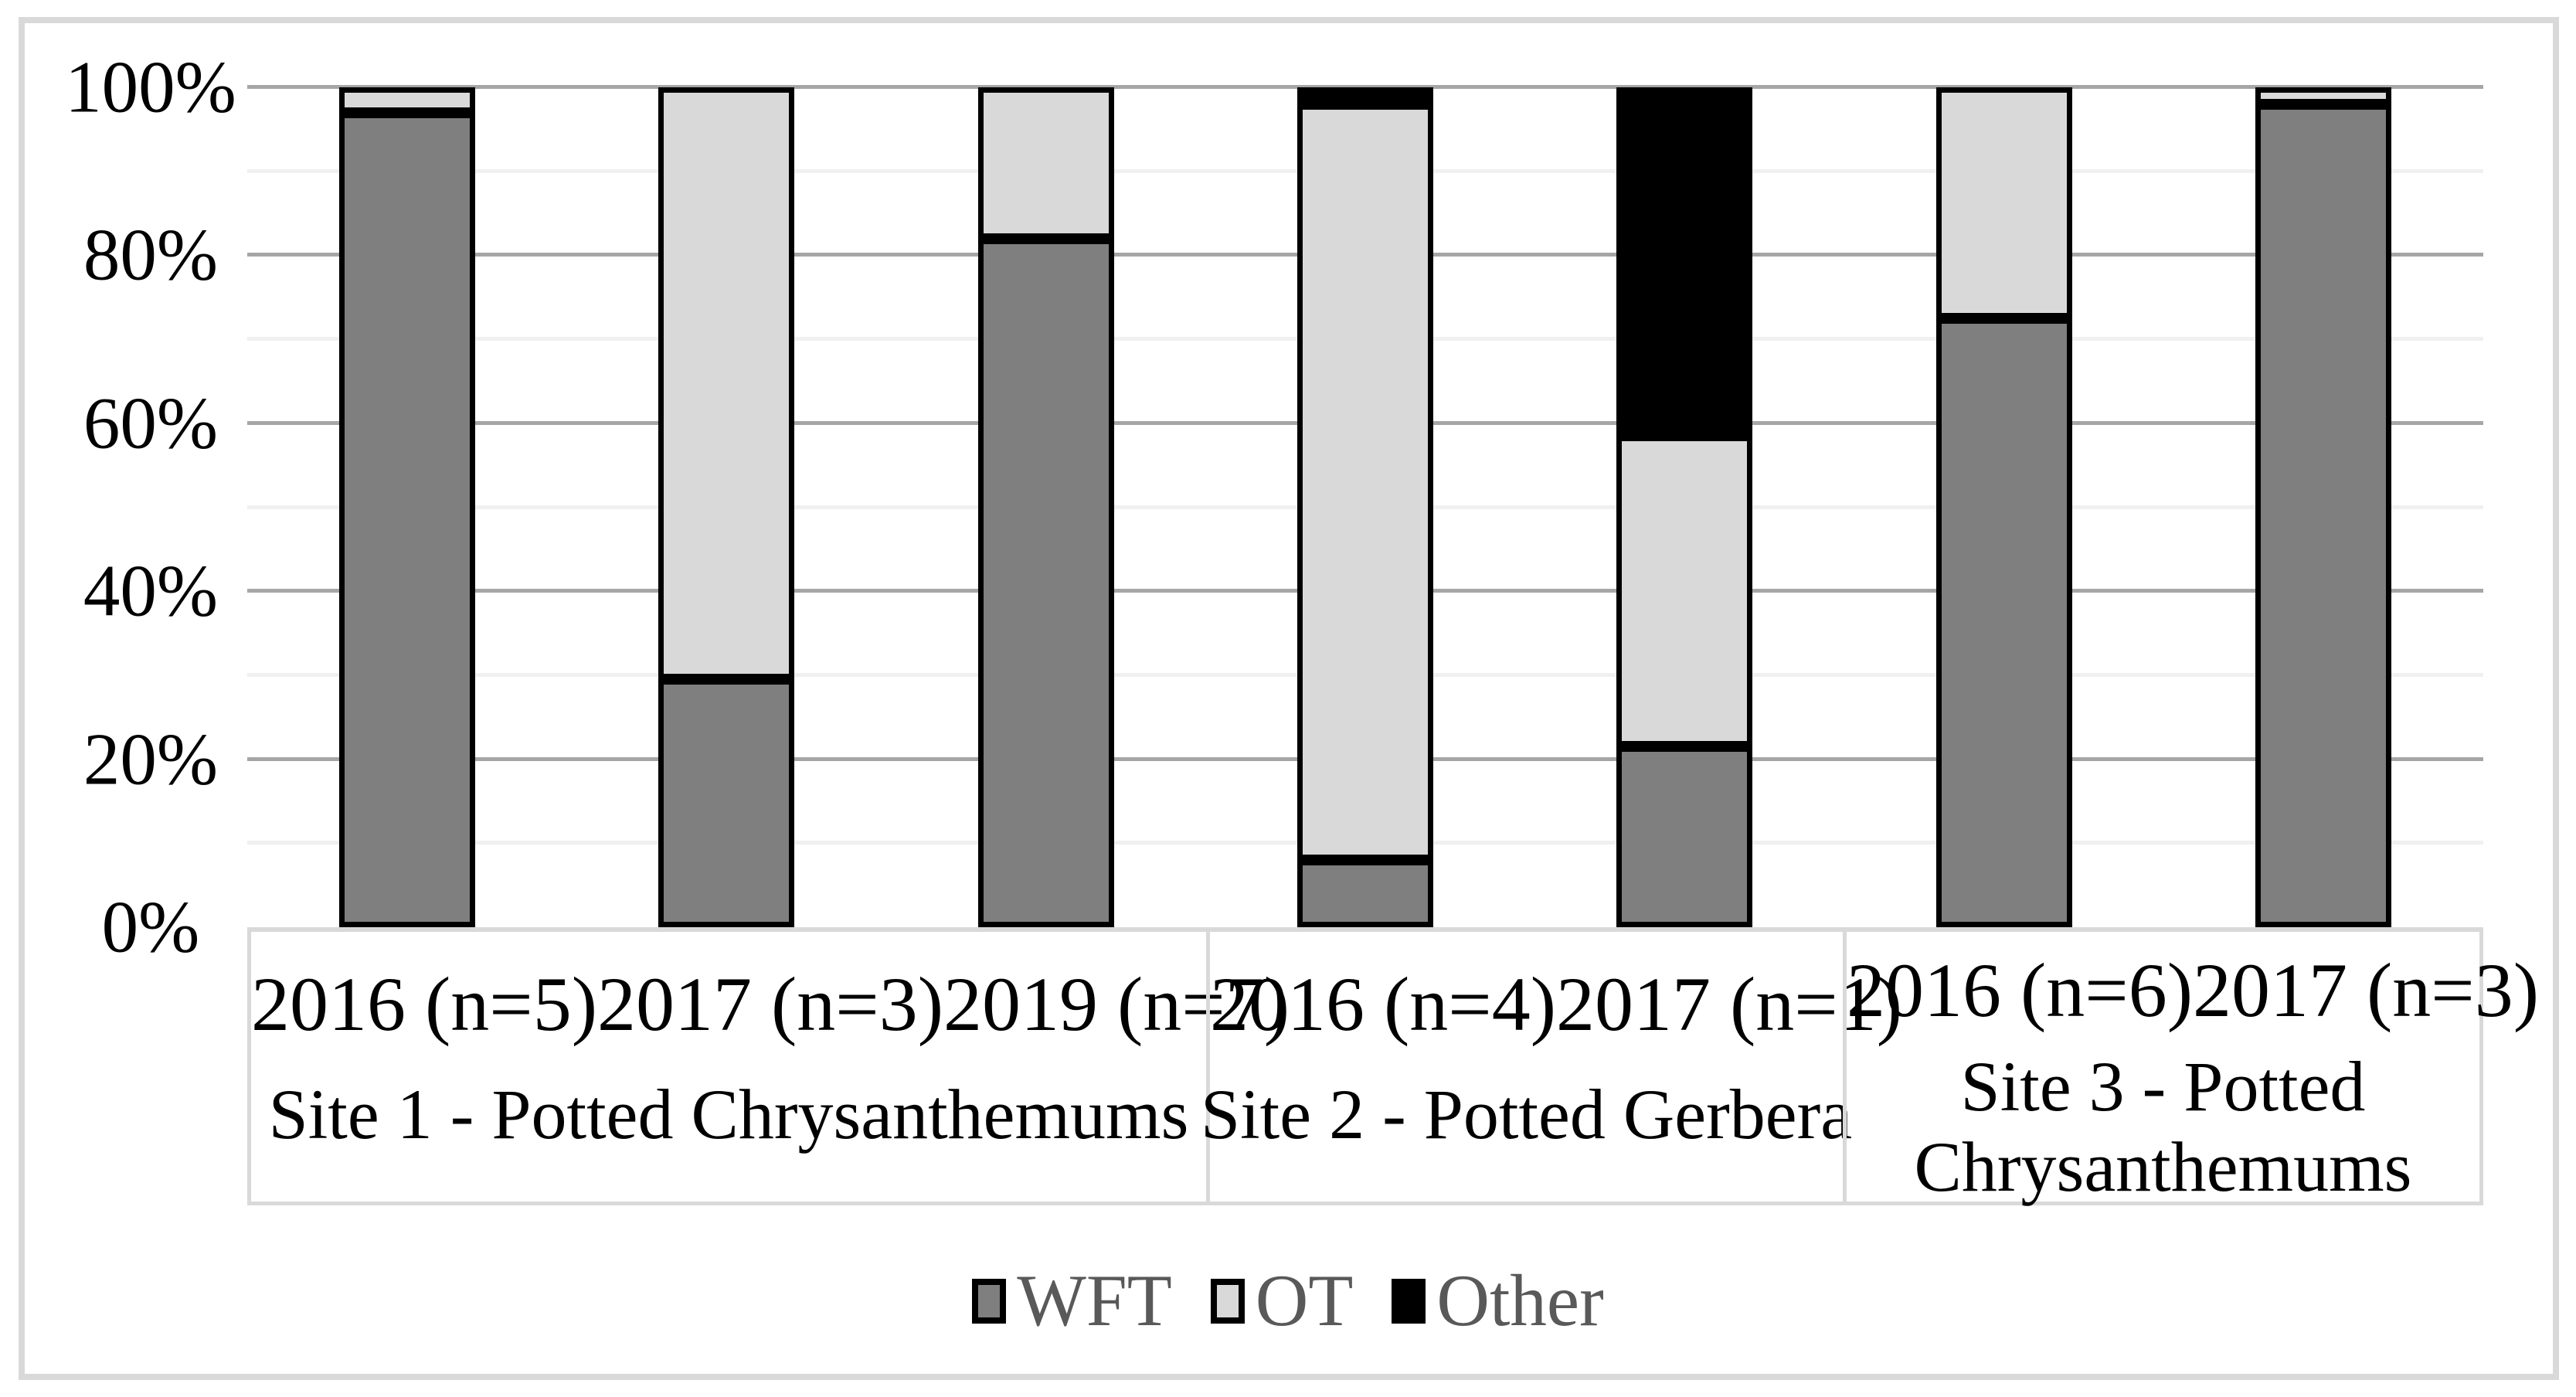  I want to click on y-axis-tick-labels: 0% 20% 40% 60% 80% 100%, so click(150, 507).